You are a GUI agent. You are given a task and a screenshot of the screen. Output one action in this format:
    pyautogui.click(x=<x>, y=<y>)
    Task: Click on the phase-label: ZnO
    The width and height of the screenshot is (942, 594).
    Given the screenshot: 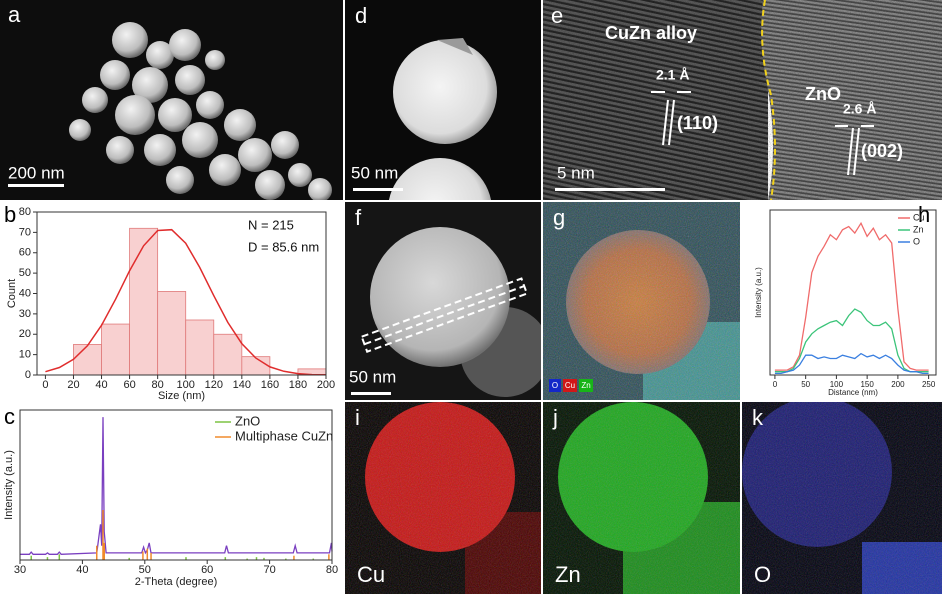 What is the action you would take?
    pyautogui.click(x=823, y=94)
    